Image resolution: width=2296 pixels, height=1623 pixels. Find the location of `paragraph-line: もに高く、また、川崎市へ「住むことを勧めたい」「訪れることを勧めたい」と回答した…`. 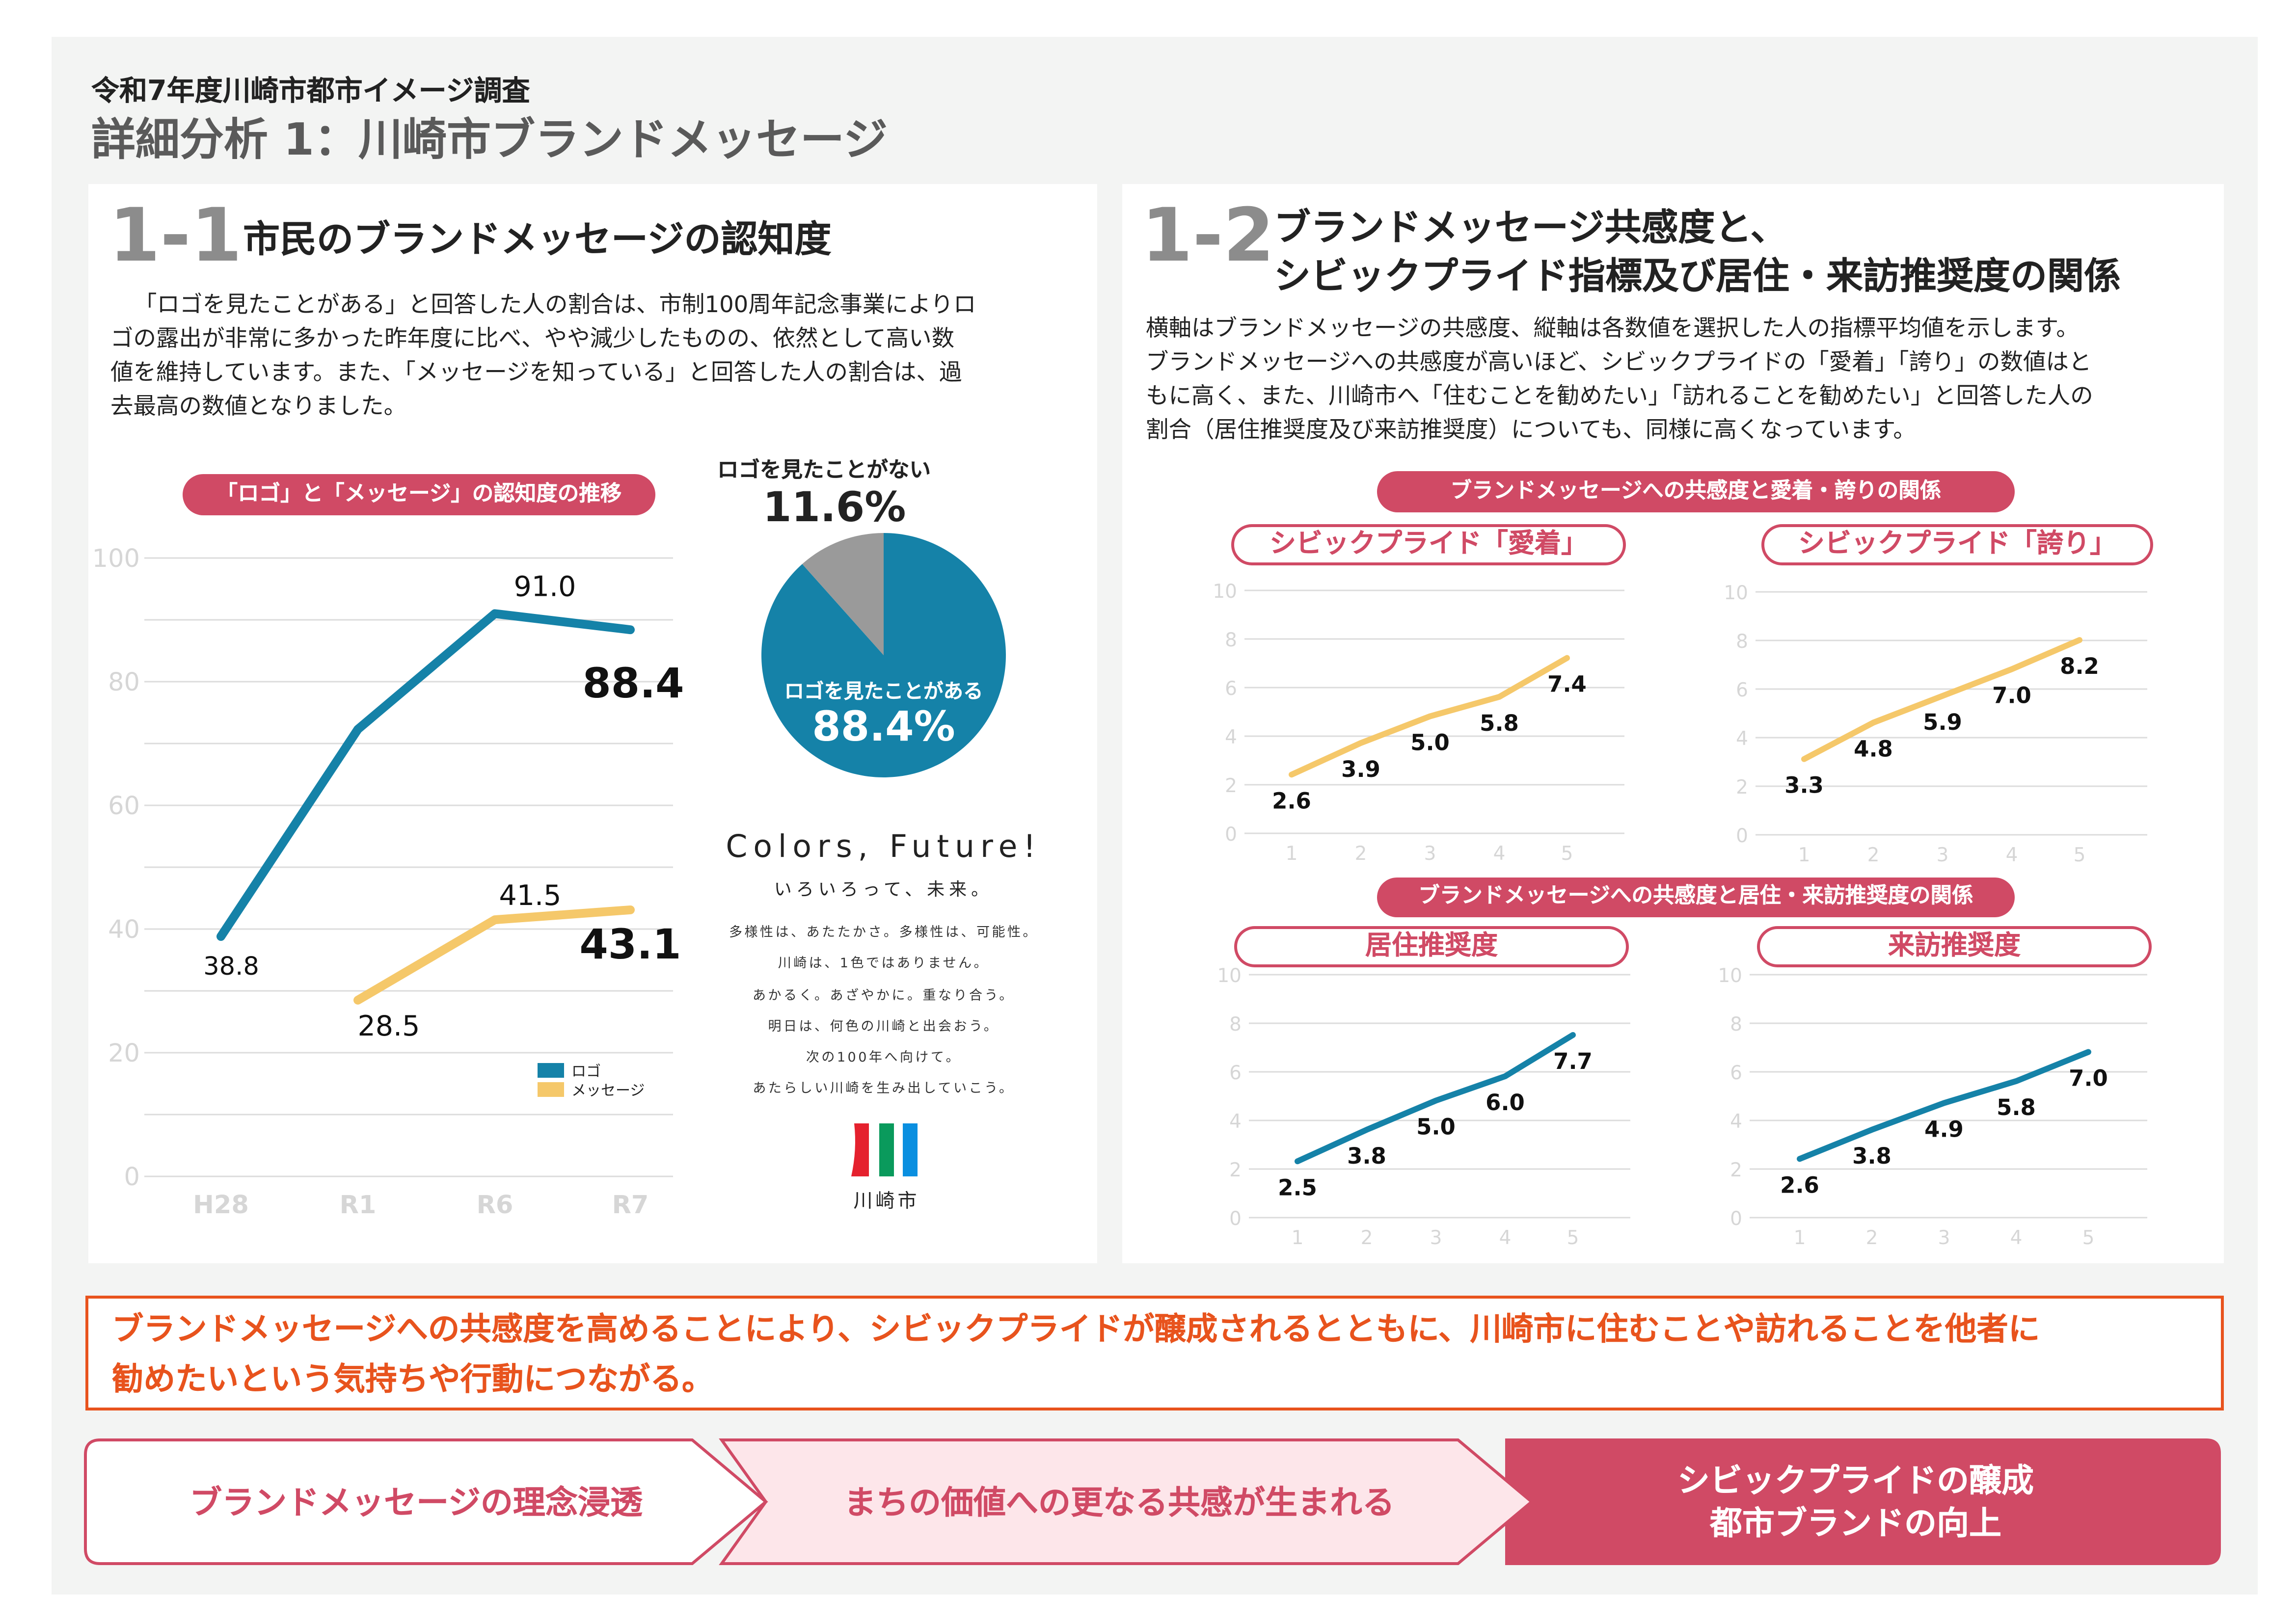

paragraph-line: もに高く、また、川崎市へ「住むことを勧めたい」「訪れることを勧めたい」と回答した… is located at coordinates (1619, 396).